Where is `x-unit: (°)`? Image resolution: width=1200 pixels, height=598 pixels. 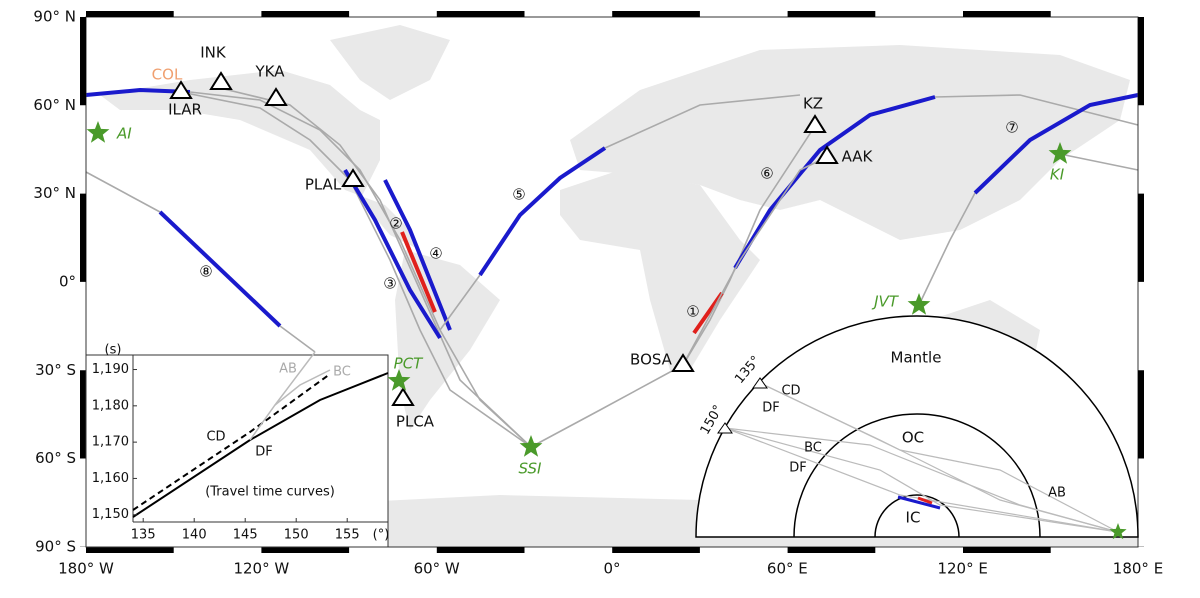 x-unit: (°) is located at coordinates (381, 535).